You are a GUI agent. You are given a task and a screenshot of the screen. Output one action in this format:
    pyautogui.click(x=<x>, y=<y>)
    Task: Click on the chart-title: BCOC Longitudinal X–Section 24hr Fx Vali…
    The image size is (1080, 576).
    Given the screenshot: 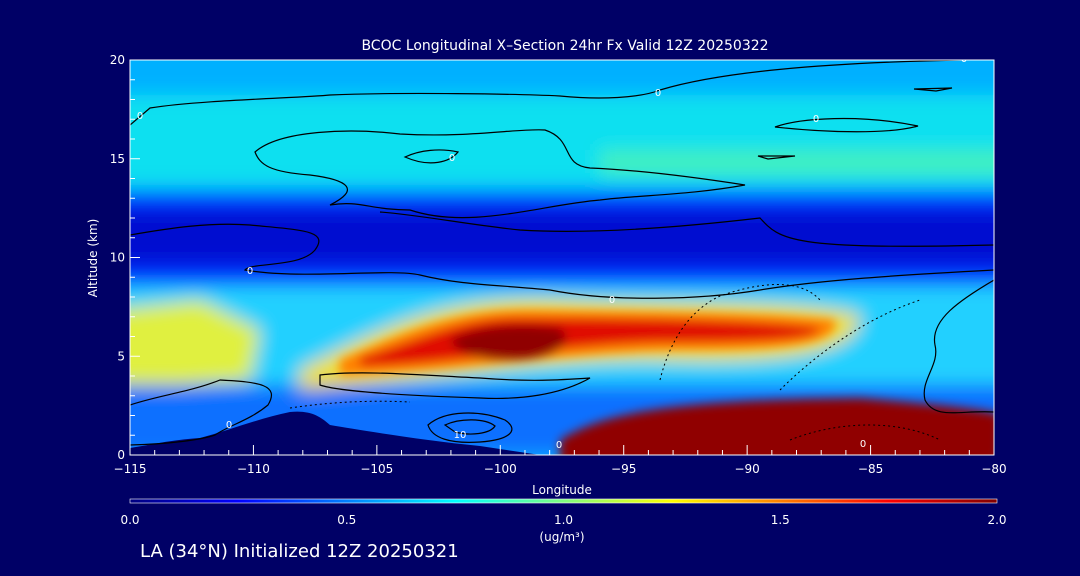 What is the action you would take?
    pyautogui.click(x=564, y=46)
    